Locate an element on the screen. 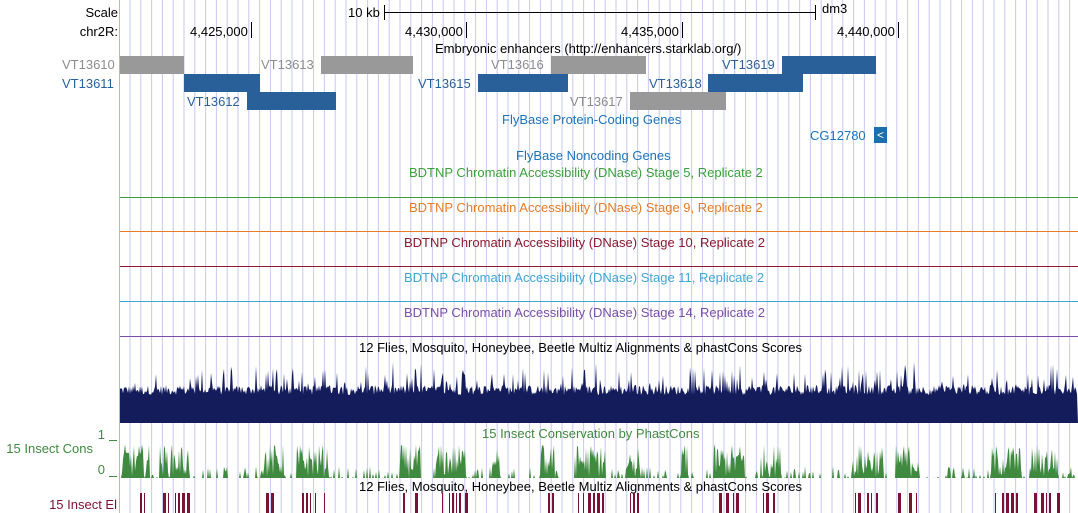 The width and height of the screenshot is (1078, 513). scale-bar-right-tick is located at coordinates (815, 12).